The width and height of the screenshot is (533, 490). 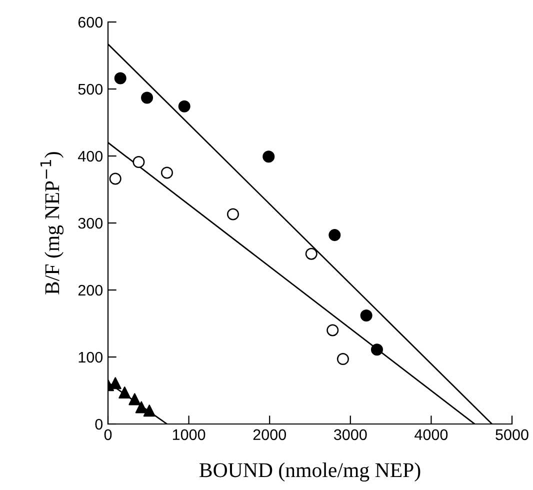 I want to click on y-tick-label: 500, so click(x=90, y=89).